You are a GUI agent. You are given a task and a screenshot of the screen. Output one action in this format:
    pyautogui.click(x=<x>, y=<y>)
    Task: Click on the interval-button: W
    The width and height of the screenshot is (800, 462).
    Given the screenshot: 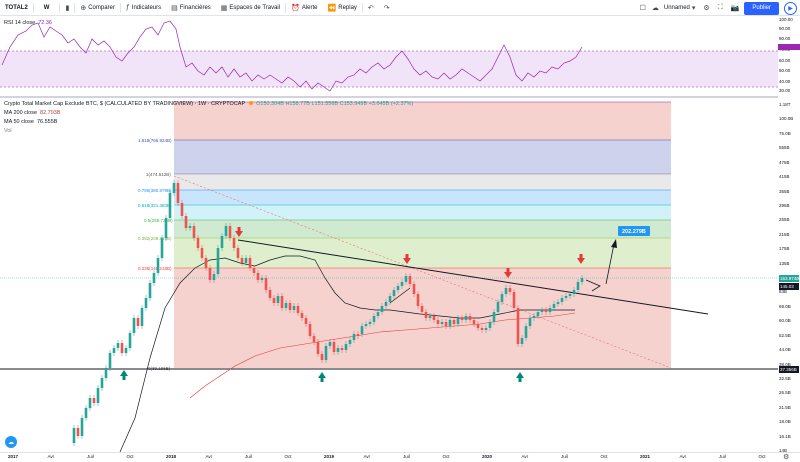 What is the action you would take?
    pyautogui.click(x=47, y=8)
    